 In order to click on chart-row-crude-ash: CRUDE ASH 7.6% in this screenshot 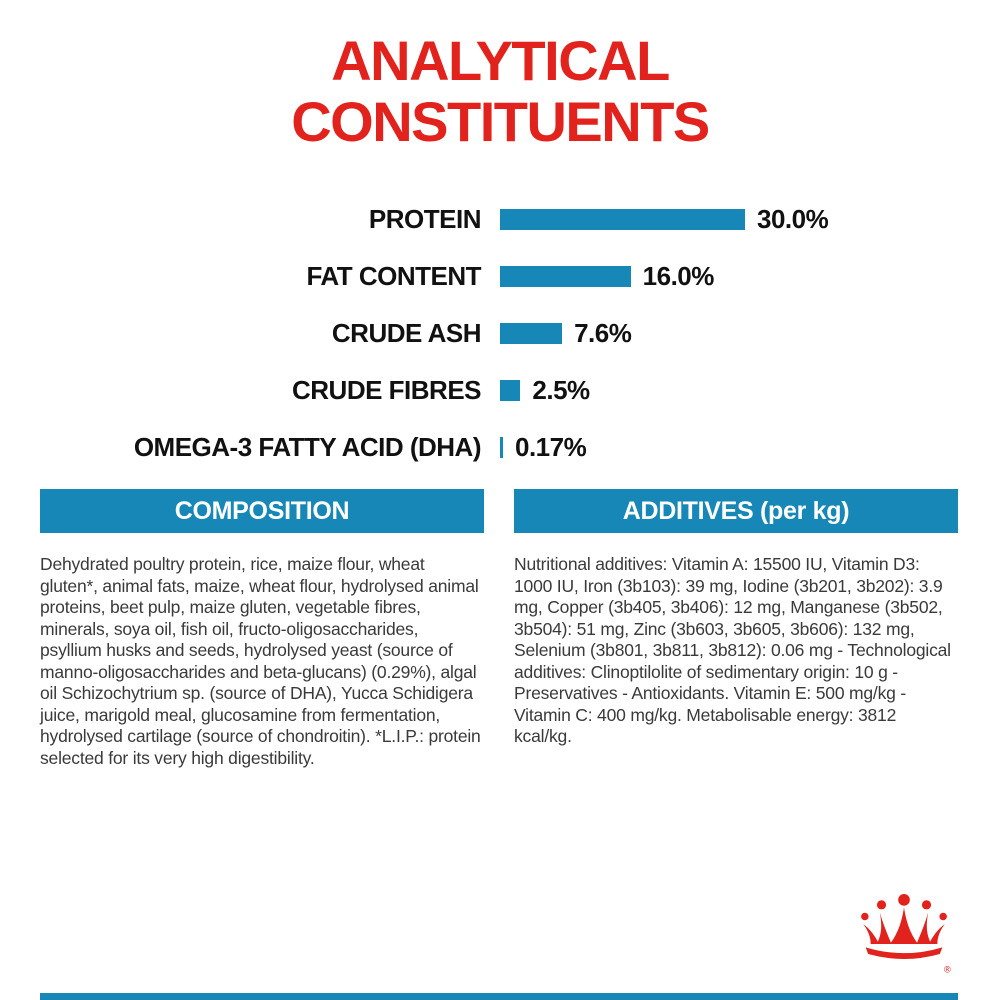, I will do `click(518, 333)`.